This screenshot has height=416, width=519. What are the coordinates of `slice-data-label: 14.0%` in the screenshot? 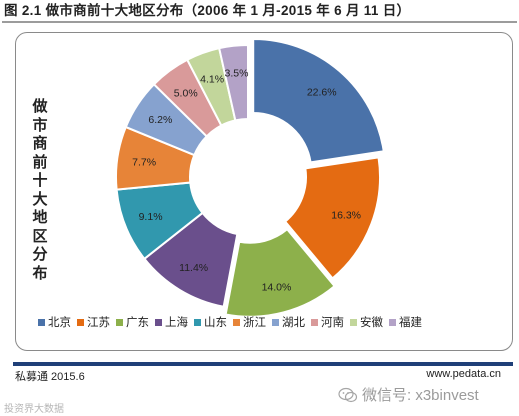 It's located at (277, 287).